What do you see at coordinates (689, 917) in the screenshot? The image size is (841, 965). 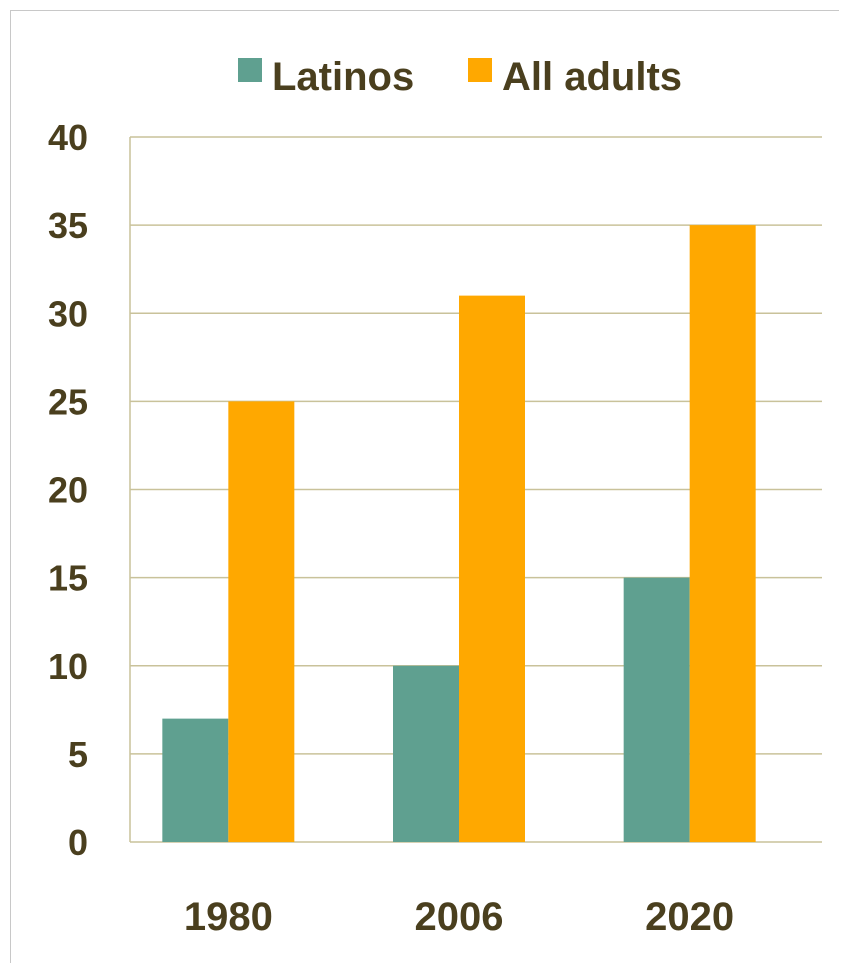 I see `x-tick-label-2020: 2020` at bounding box center [689, 917].